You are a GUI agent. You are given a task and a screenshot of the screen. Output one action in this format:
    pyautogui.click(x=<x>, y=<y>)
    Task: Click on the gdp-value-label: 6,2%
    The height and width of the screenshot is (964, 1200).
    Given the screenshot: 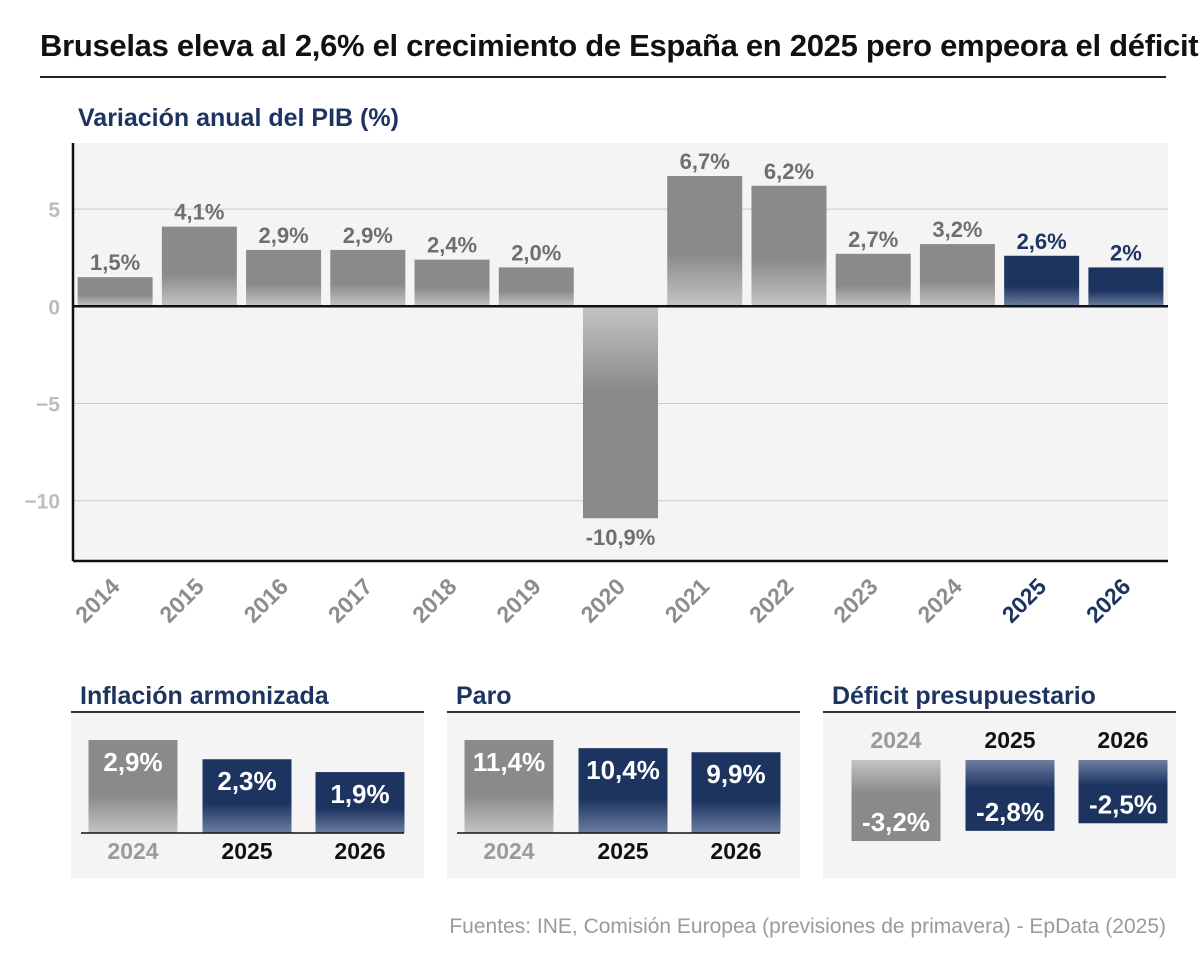 What is the action you would take?
    pyautogui.click(x=789, y=171)
    